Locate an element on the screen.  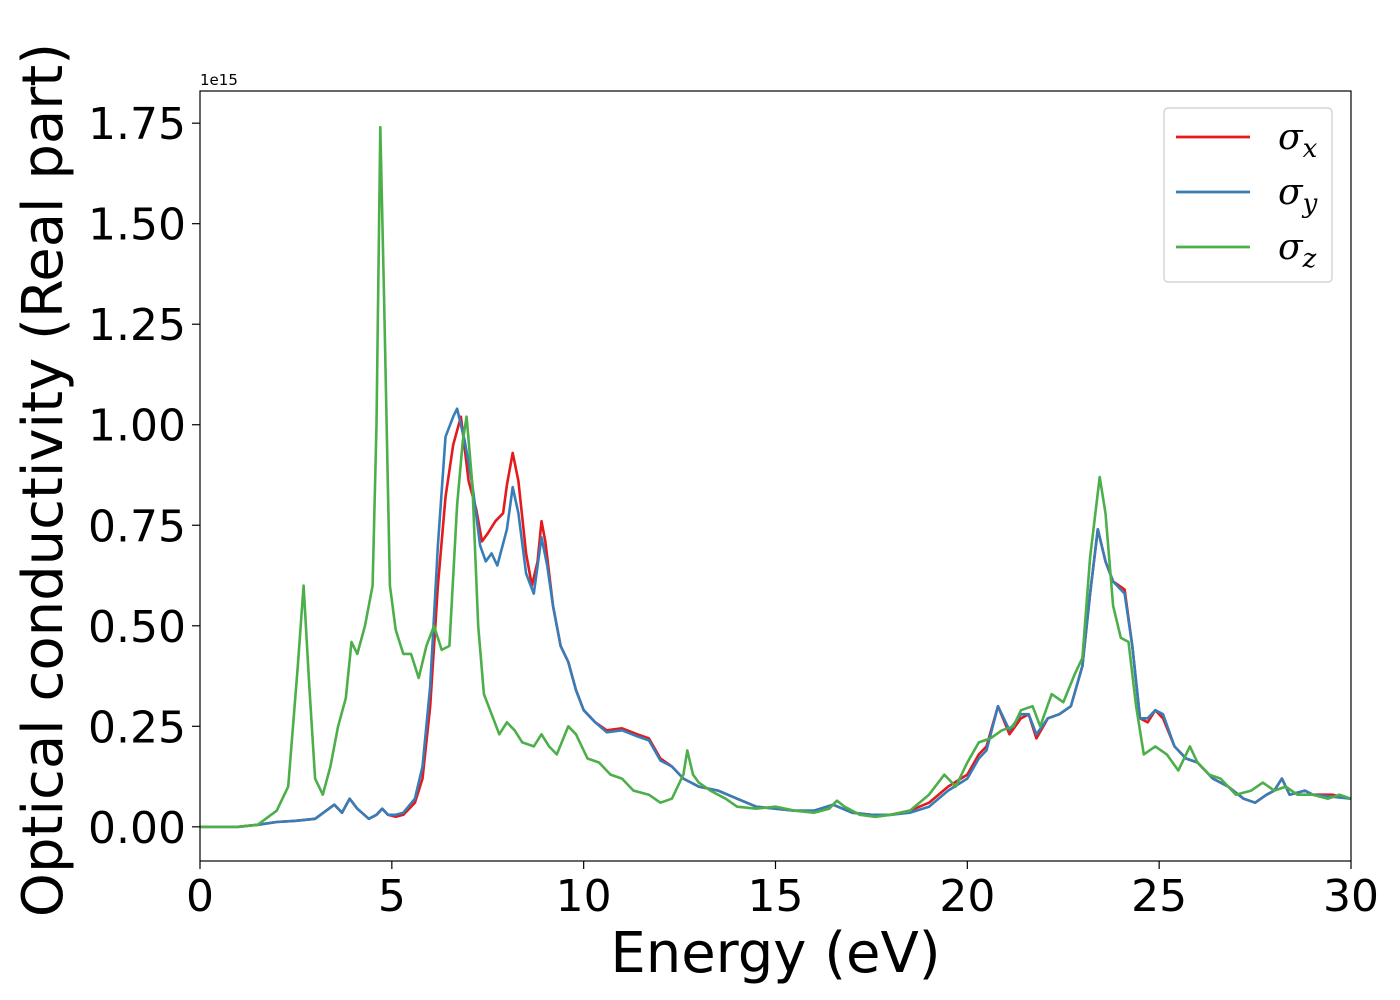
legend: σx σy σz is located at coordinates (1248, 195).